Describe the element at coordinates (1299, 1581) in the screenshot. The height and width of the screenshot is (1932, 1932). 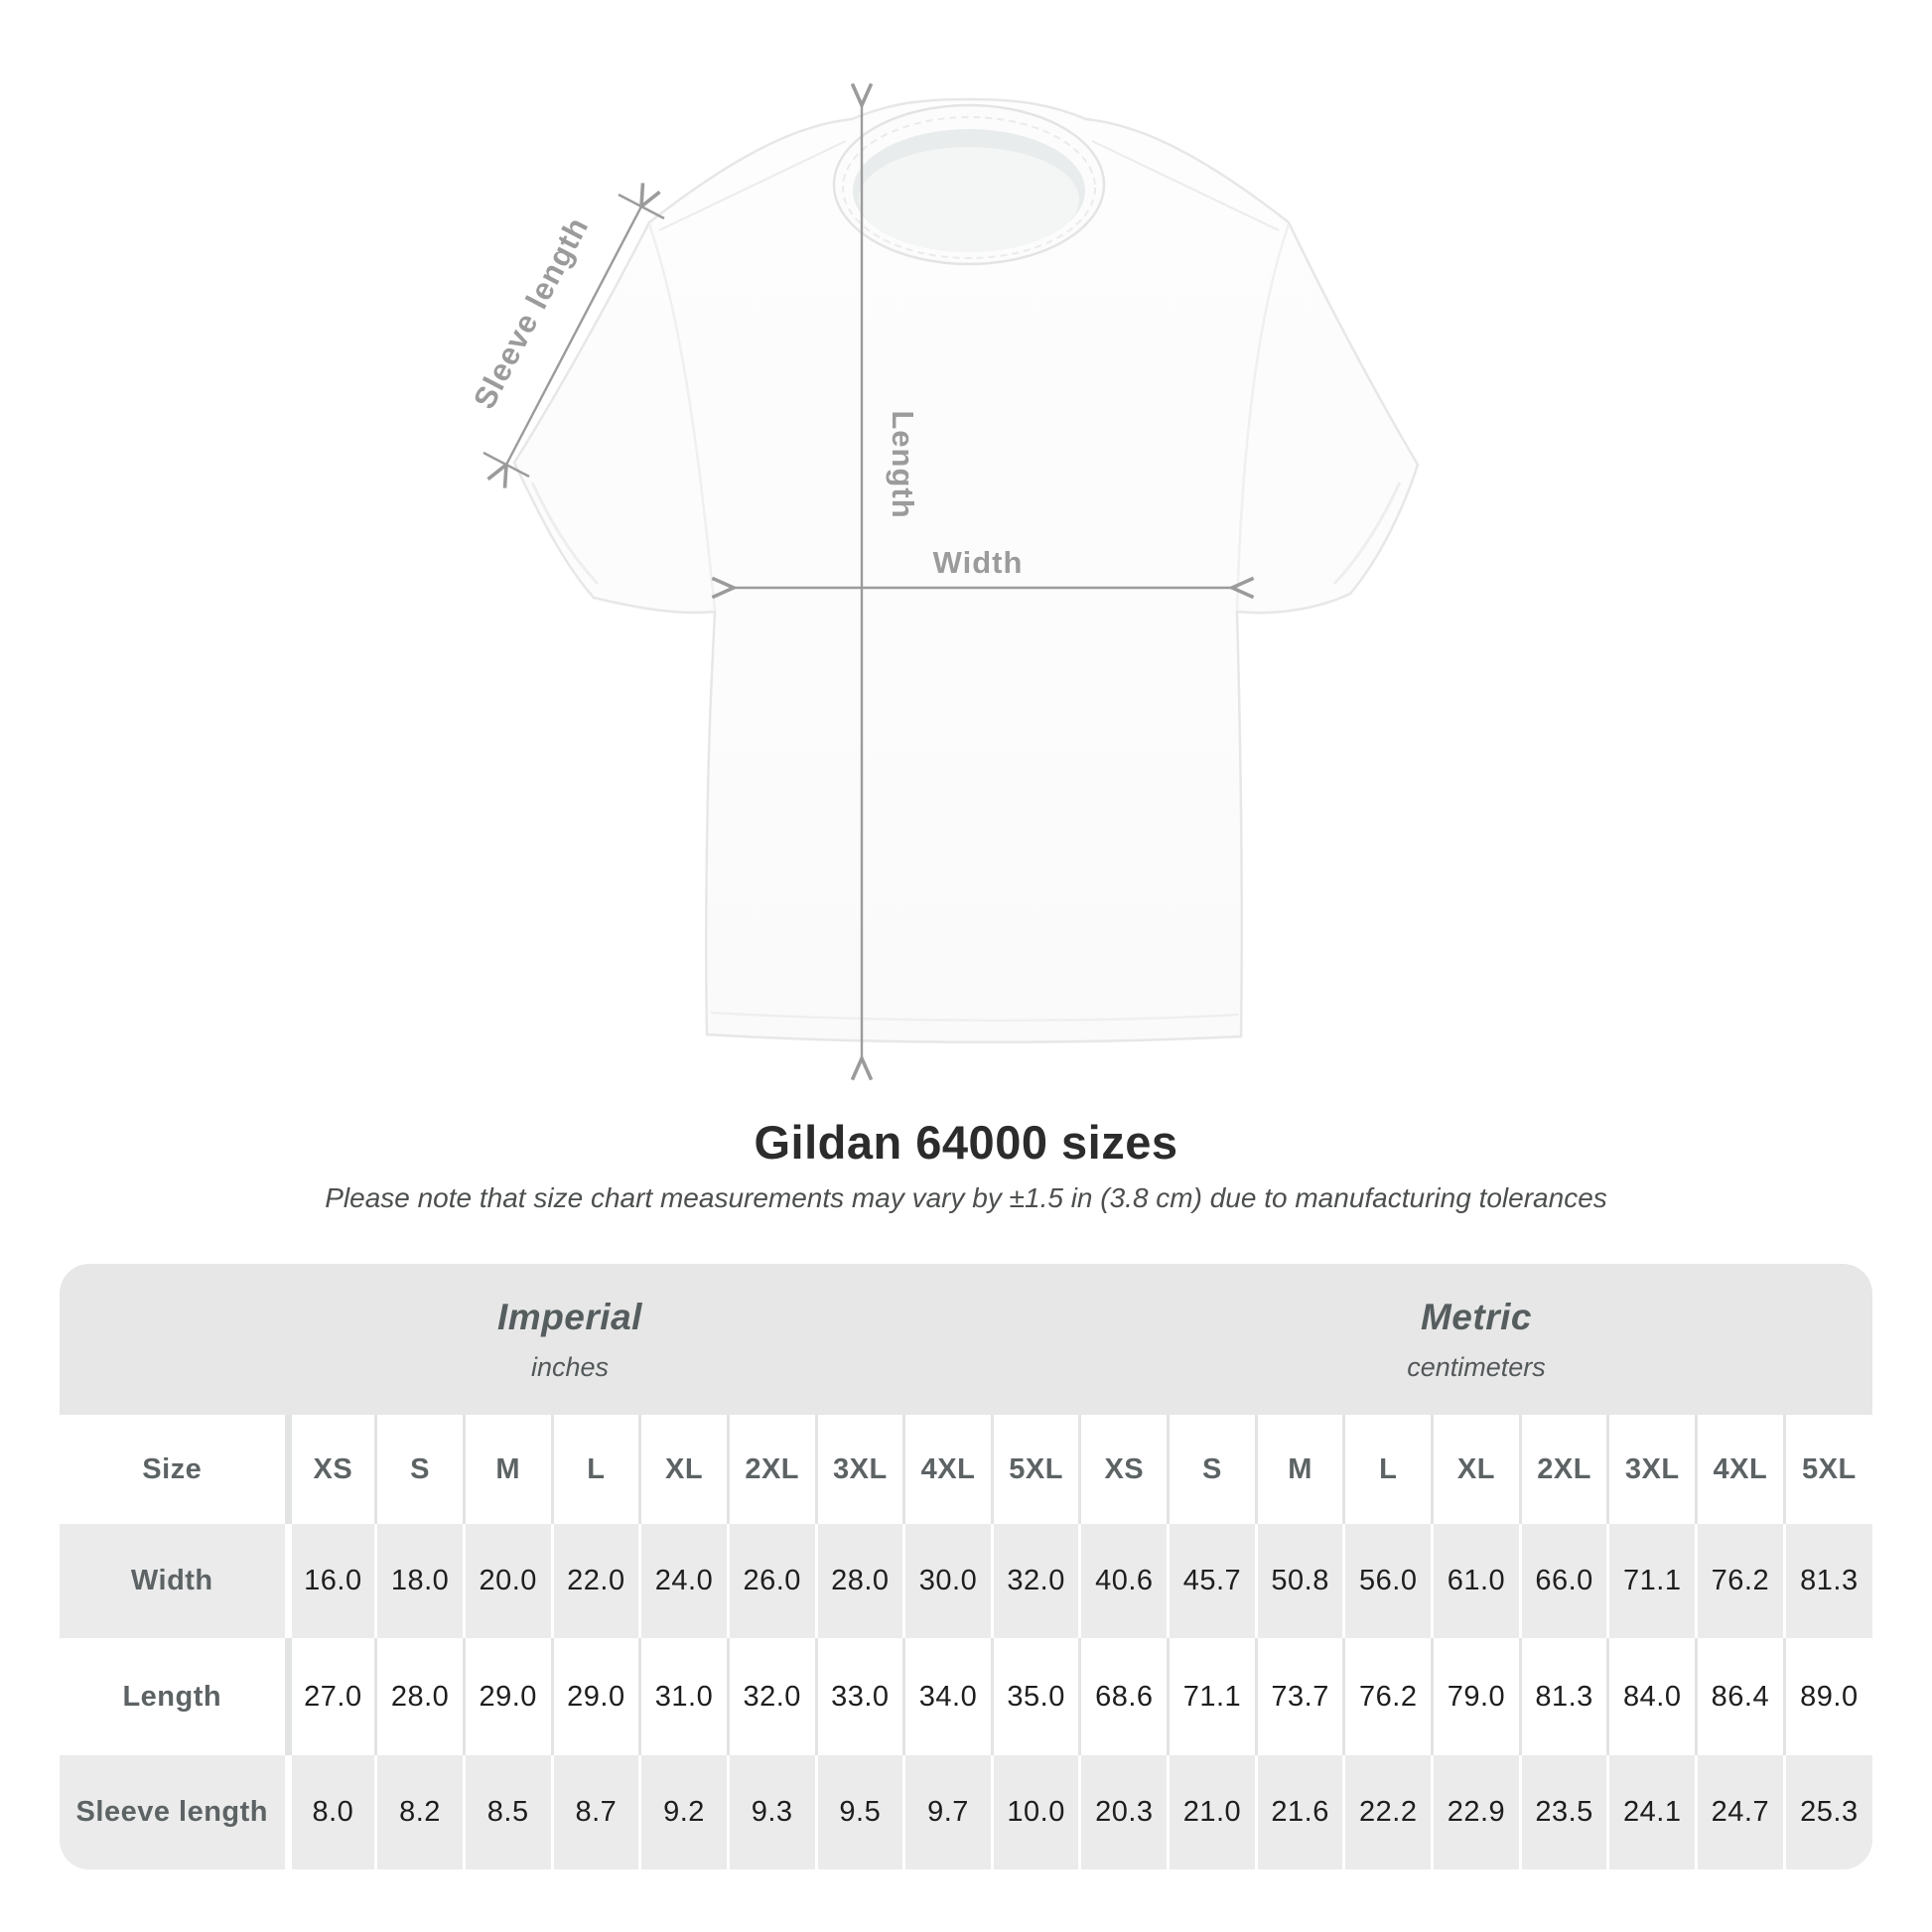
I see `measurement-value-cell: 50.8` at that location.